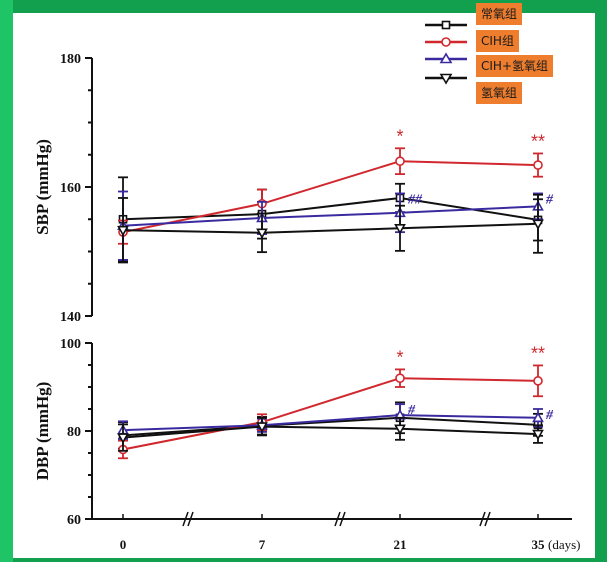 Image resolution: width=607 pixels, height=562 pixels. I want to click on legend-triangle-down-icon, so click(446, 79).